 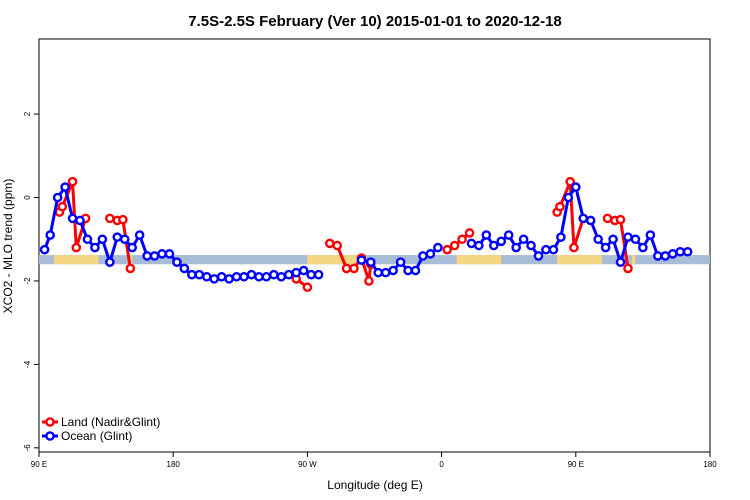 I want to click on series-line, so click(x=579, y=224).